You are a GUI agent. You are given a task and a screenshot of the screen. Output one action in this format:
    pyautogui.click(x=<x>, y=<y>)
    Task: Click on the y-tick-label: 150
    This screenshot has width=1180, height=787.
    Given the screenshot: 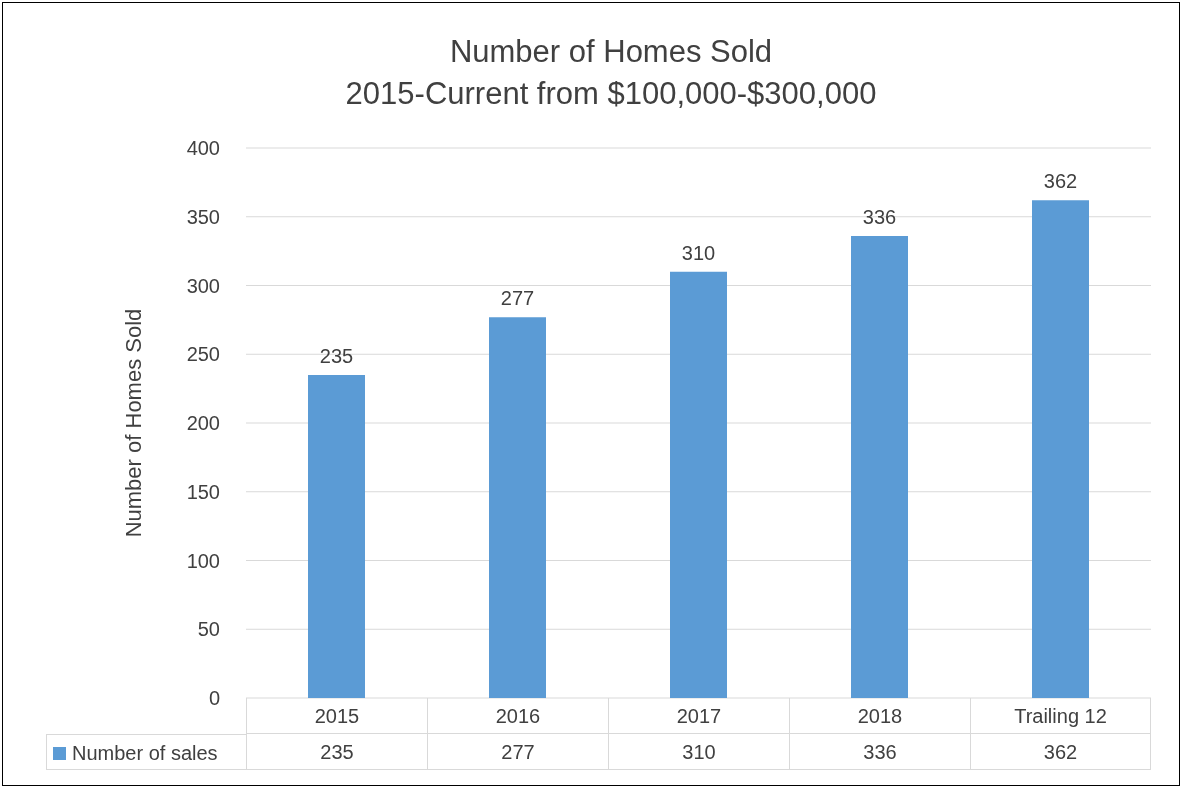 What is the action you would take?
    pyautogui.click(x=203, y=491)
    